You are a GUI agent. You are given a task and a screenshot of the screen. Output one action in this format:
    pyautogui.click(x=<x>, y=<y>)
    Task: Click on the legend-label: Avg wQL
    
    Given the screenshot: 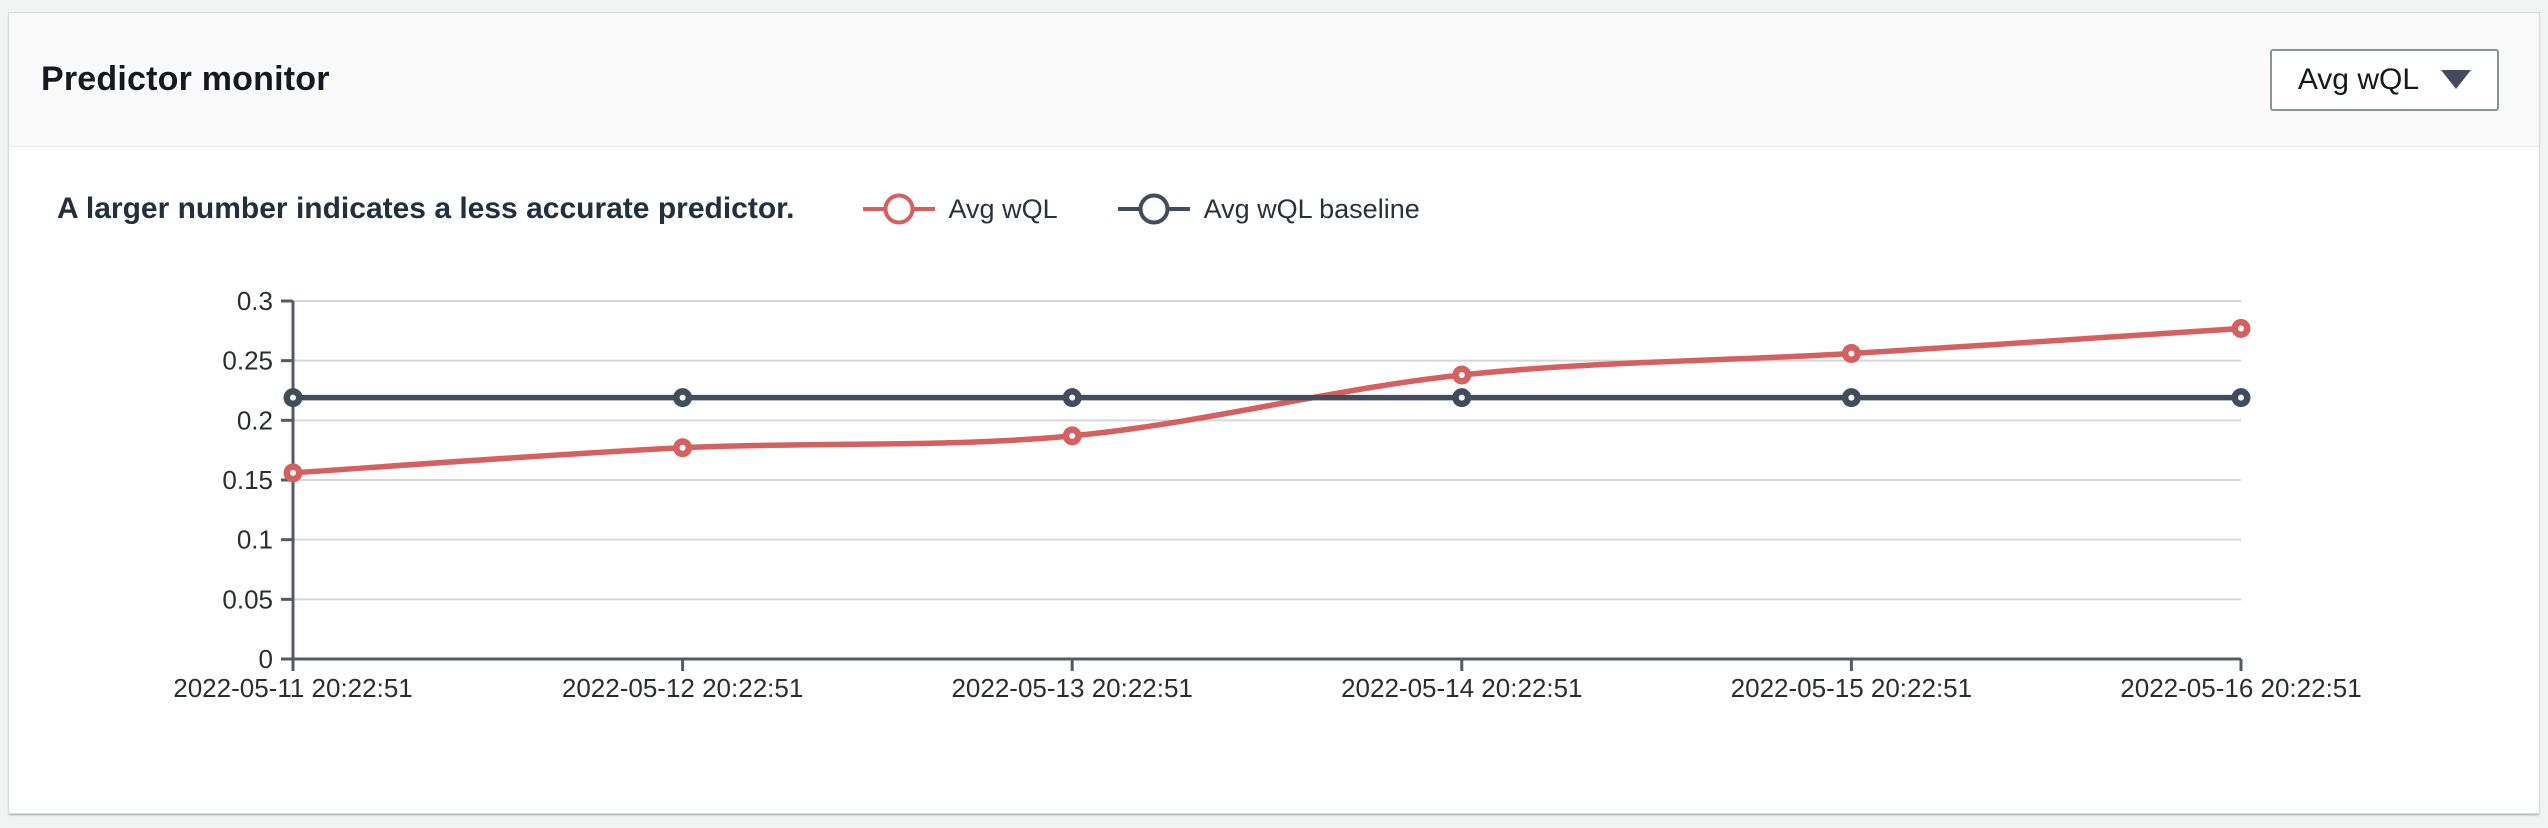 What is the action you would take?
    pyautogui.click(x=1003, y=208)
    